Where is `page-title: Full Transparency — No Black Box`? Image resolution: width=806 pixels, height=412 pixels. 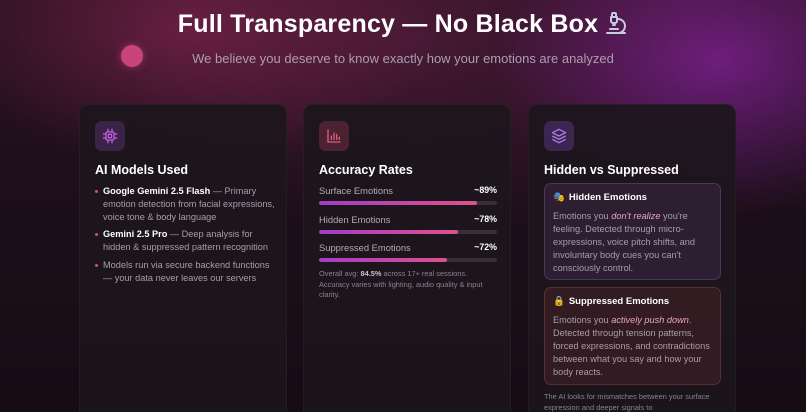 page-title: Full Transparency — No Black Box is located at coordinates (403, 24).